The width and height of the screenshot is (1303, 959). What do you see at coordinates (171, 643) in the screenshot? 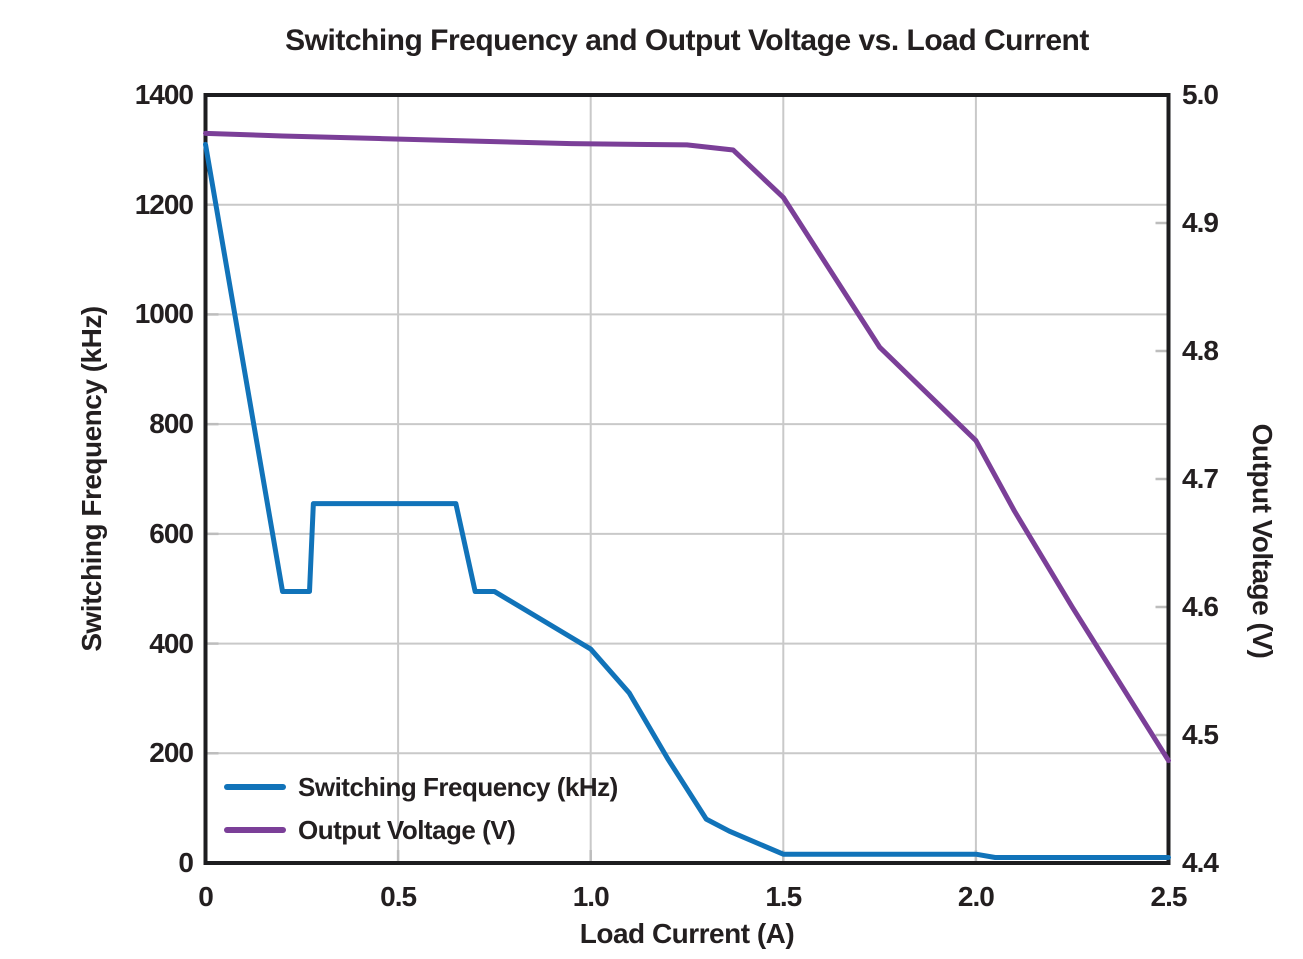
I see `y-left-tick-label: 400` at bounding box center [171, 643].